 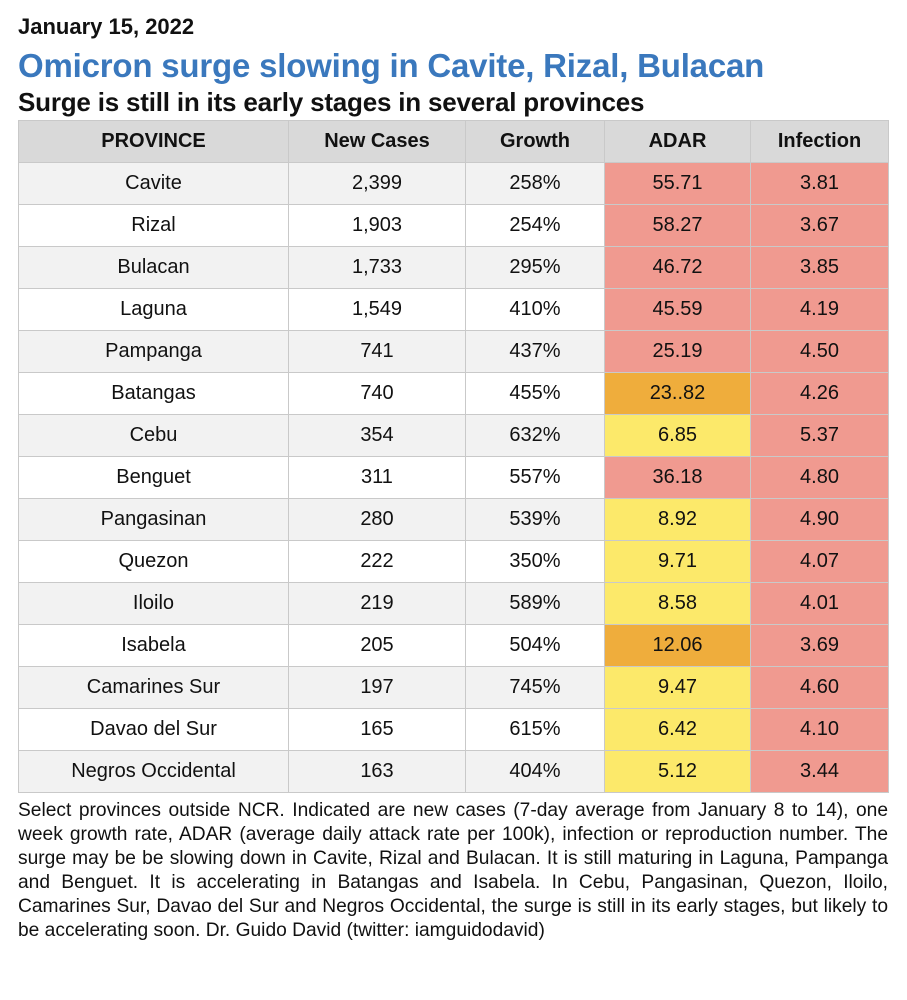 I want to click on new-cases-cell: 222, so click(x=377, y=561).